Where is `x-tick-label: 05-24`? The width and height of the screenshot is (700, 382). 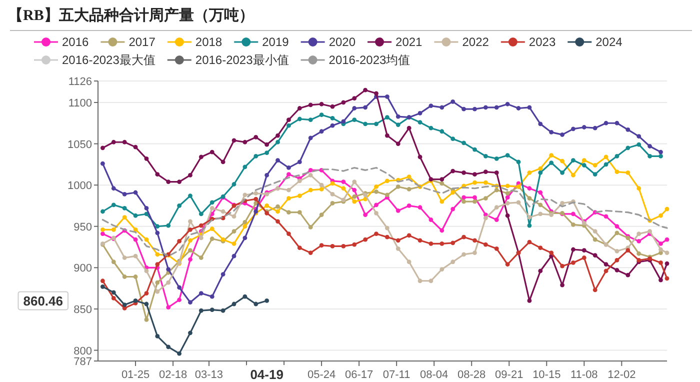
x-tick-label: 05-24 is located at coordinates (321, 375).